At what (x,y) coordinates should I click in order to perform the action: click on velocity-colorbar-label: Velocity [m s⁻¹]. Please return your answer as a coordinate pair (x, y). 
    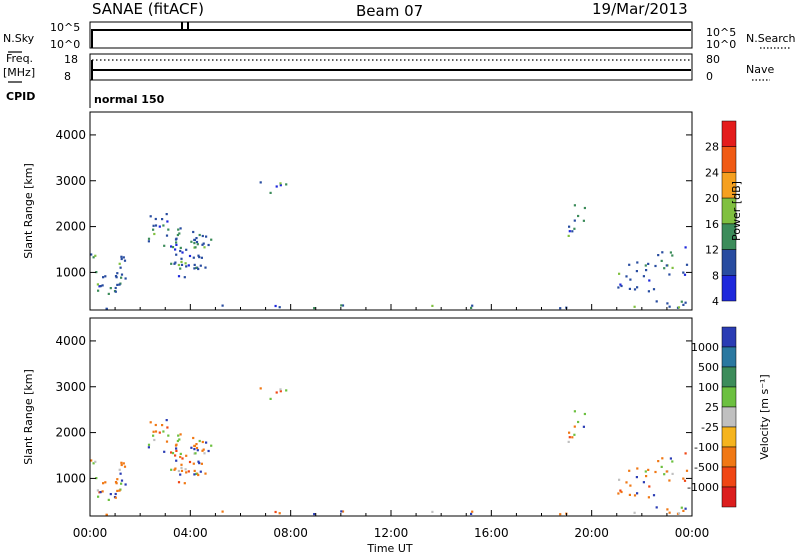
    Looking at the image, I should click on (764, 416).